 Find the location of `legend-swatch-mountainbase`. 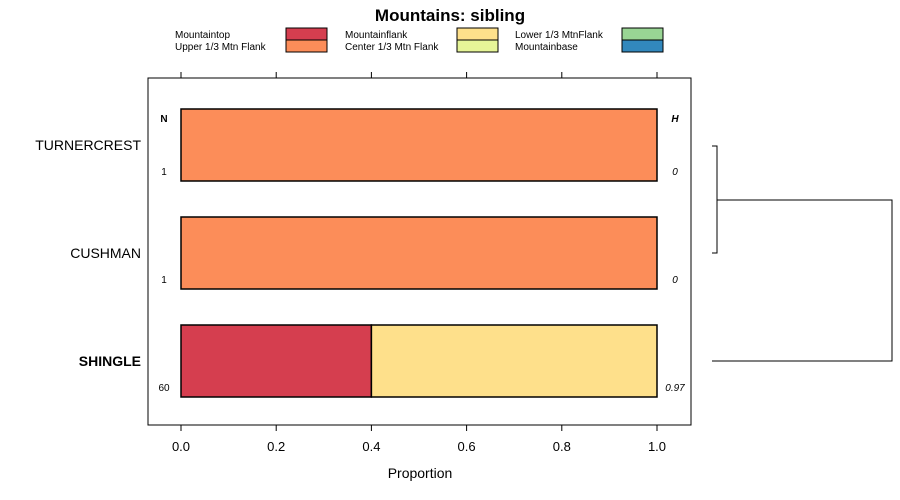

legend-swatch-mountainbase is located at coordinates (642, 46).